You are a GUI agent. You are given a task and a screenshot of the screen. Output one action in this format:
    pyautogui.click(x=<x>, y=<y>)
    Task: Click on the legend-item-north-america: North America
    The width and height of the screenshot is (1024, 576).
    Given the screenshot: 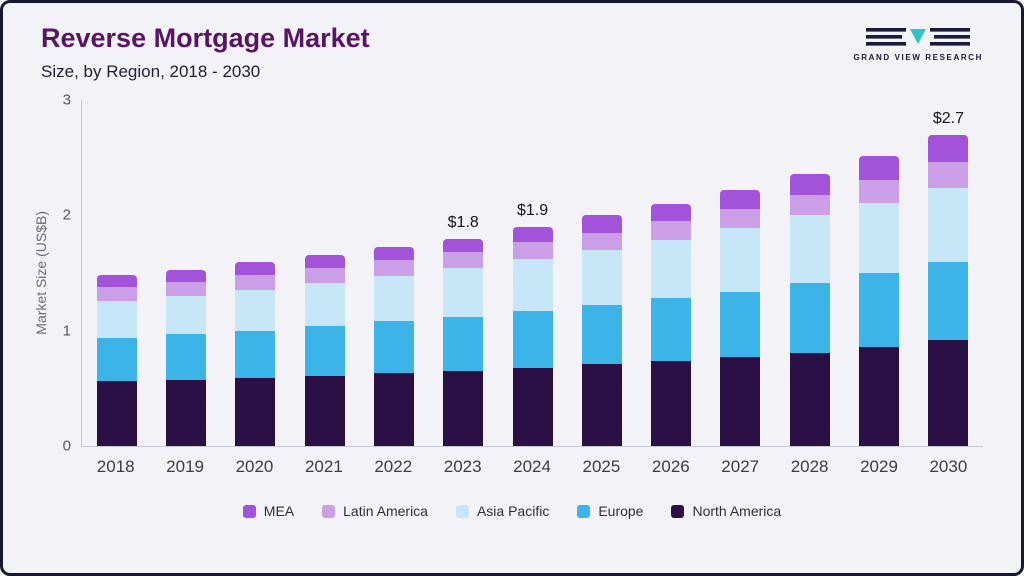 What is the action you would take?
    pyautogui.click(x=726, y=511)
    